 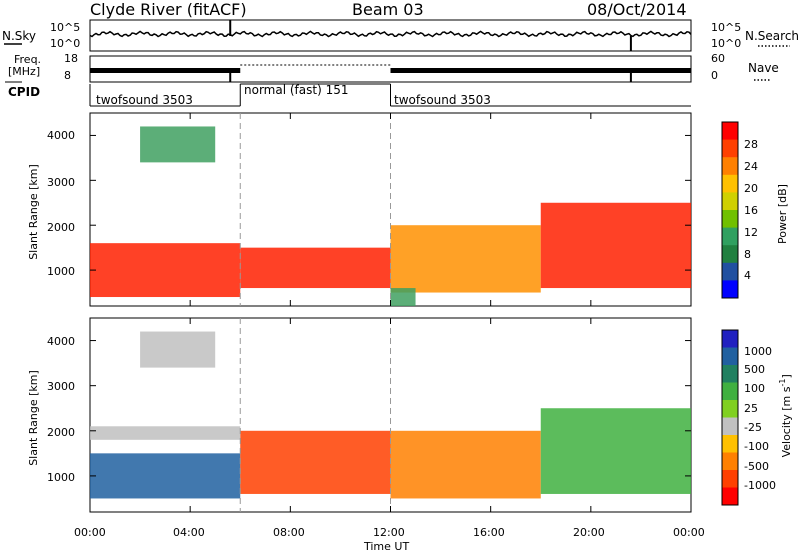 I want to click on nsearch-label: N.Search, so click(x=772, y=36).